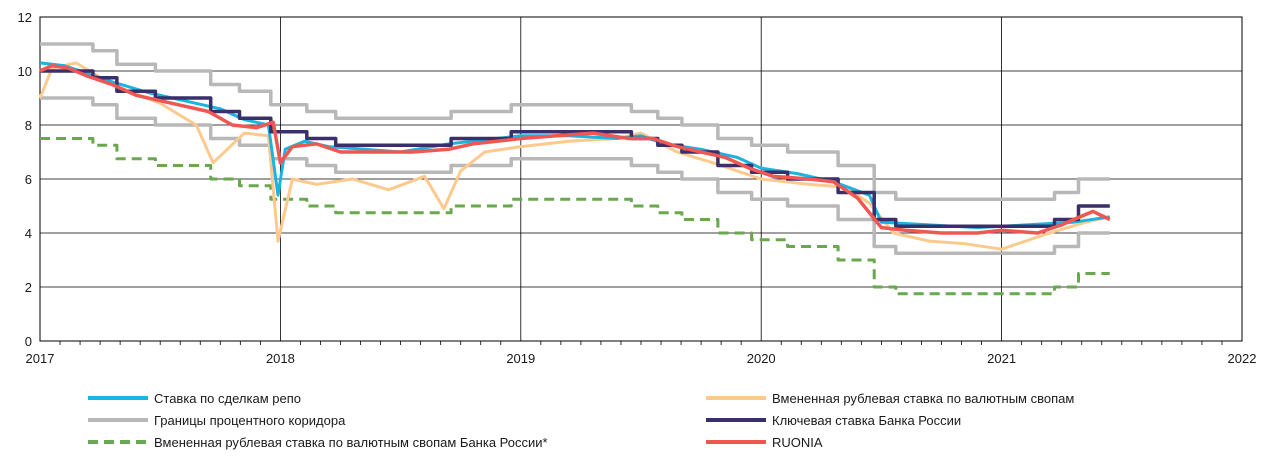 The width and height of the screenshot is (1272, 456). I want to click on legend-label-corridor: Границы процентного коридора, so click(250, 420).